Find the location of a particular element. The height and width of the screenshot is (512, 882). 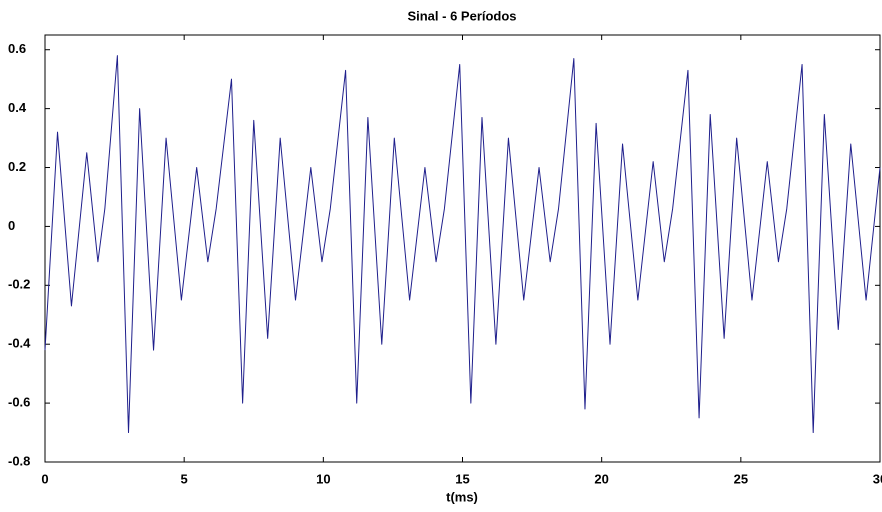

y-tick-label: 0.2 is located at coordinates (17, 166).